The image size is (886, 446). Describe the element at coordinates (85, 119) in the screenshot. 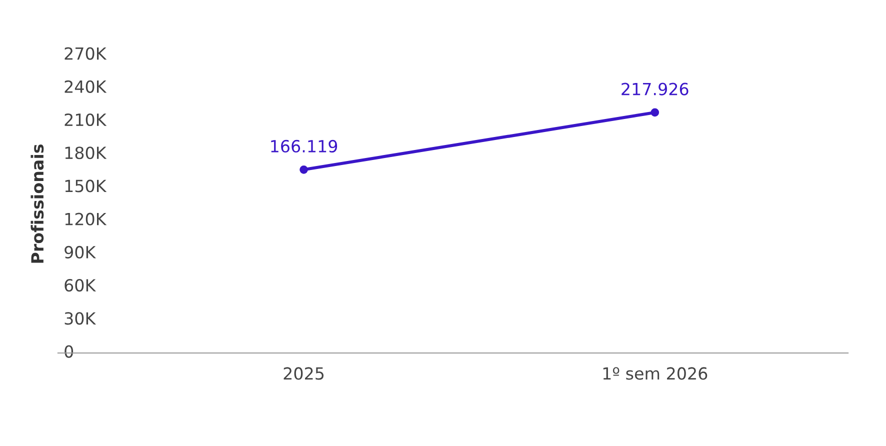

I see `y-tick-label: 210K` at that location.